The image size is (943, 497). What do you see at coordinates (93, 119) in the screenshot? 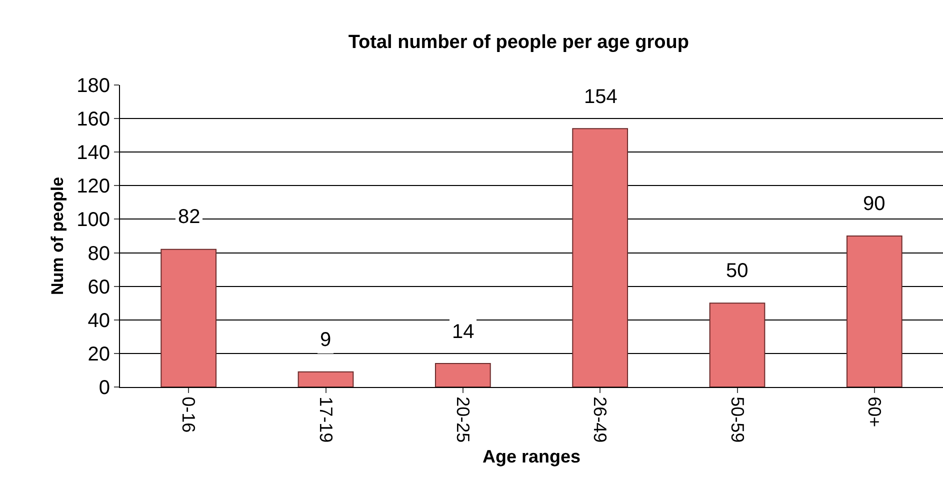
I see `y-tick-label: 160` at bounding box center [93, 119].